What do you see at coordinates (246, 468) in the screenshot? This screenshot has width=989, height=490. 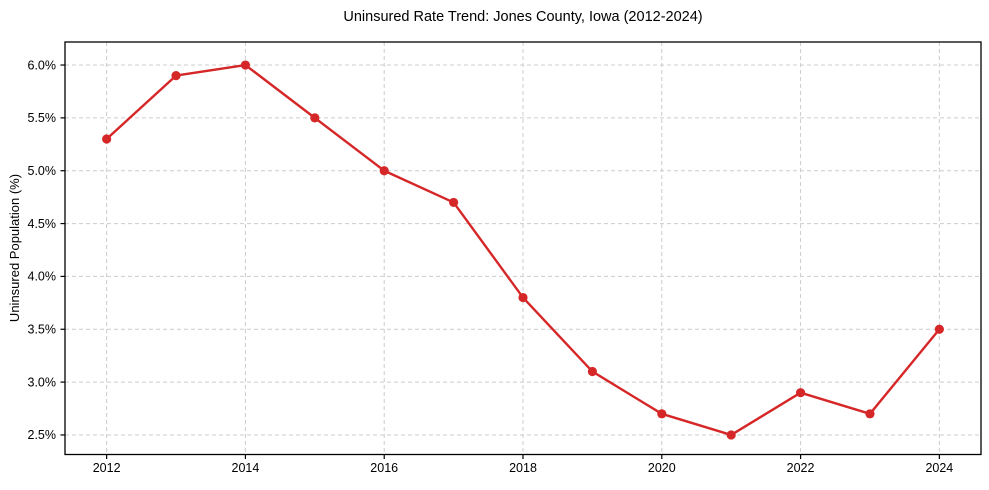 I see `x-tick-label: 2014` at bounding box center [246, 468].